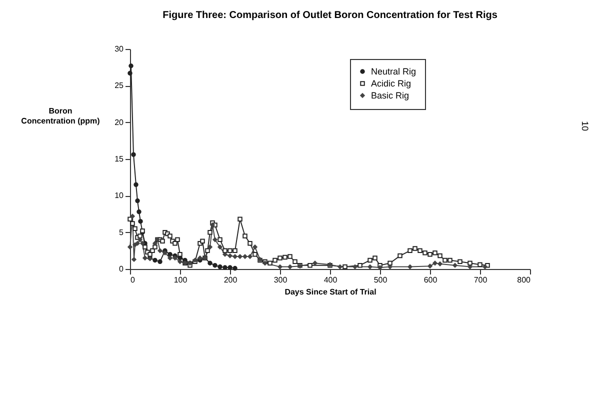  I want to click on legend-label: Acidic Rig, so click(391, 83).